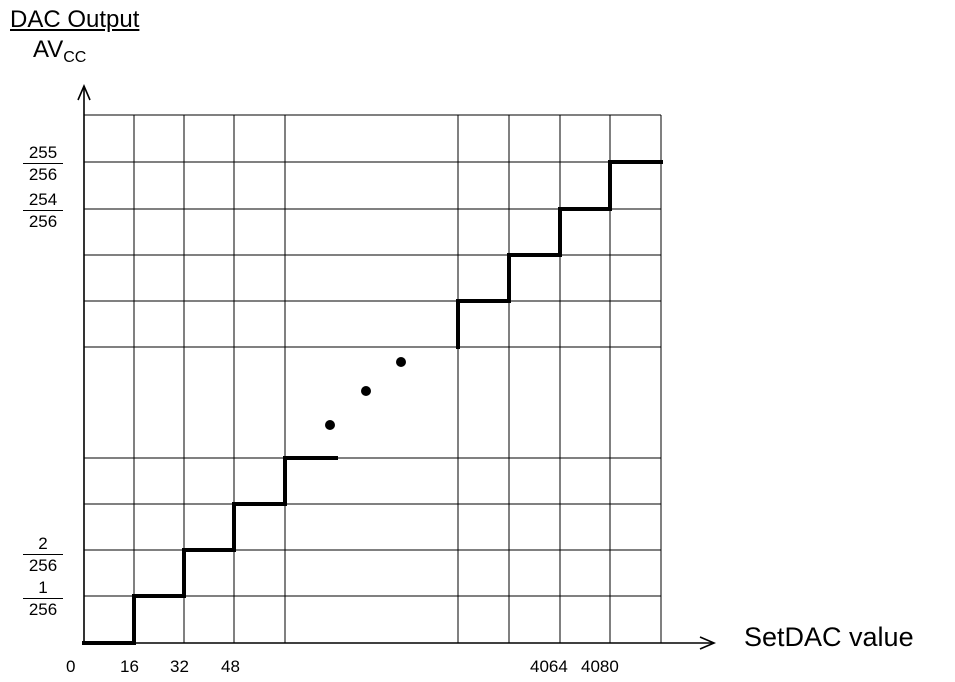  I want to click on y-tick-numerator: 254, so click(43, 200).